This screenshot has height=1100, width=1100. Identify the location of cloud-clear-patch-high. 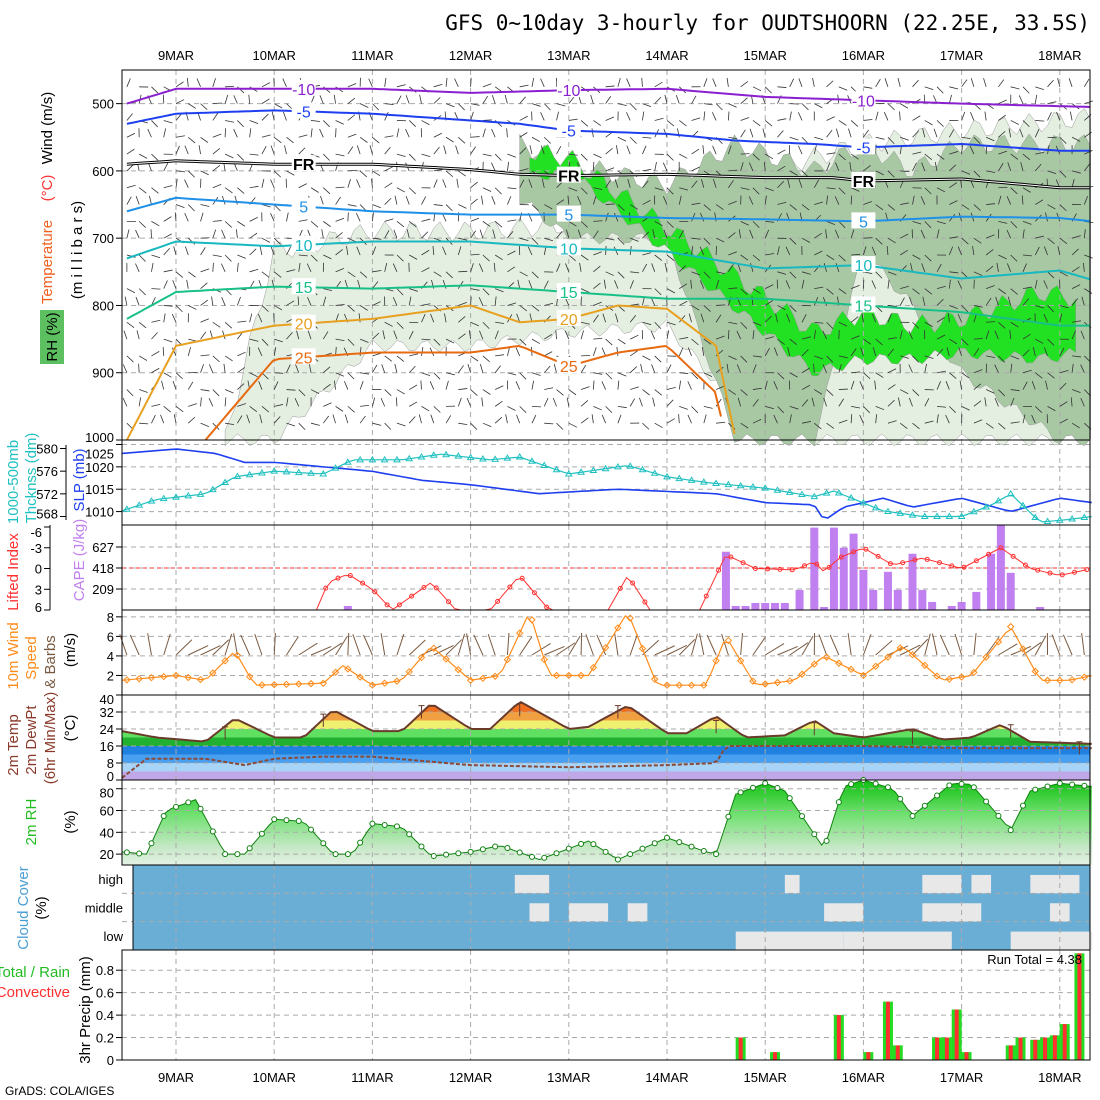
(539, 884).